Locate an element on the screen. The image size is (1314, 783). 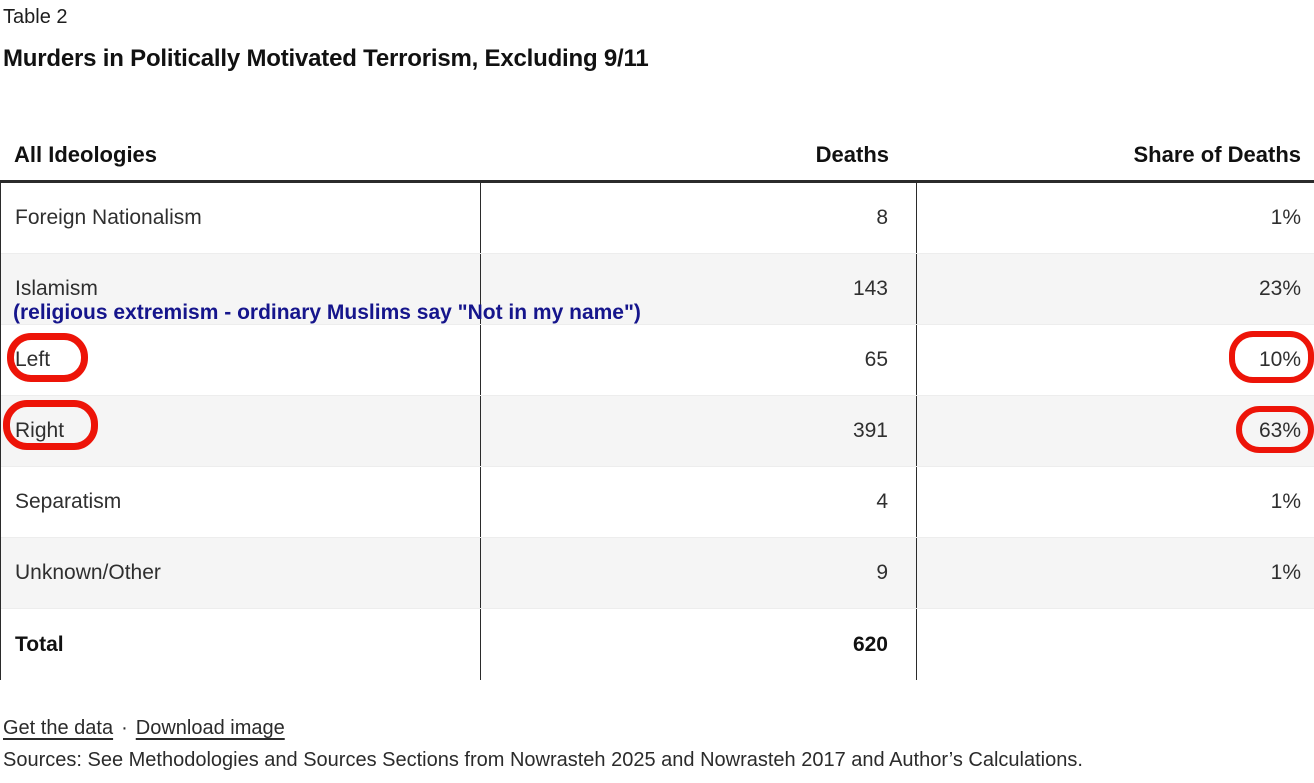
table-row-foreign-nationalism: Foreign Nationalism 8 1% is located at coordinates (657, 218).